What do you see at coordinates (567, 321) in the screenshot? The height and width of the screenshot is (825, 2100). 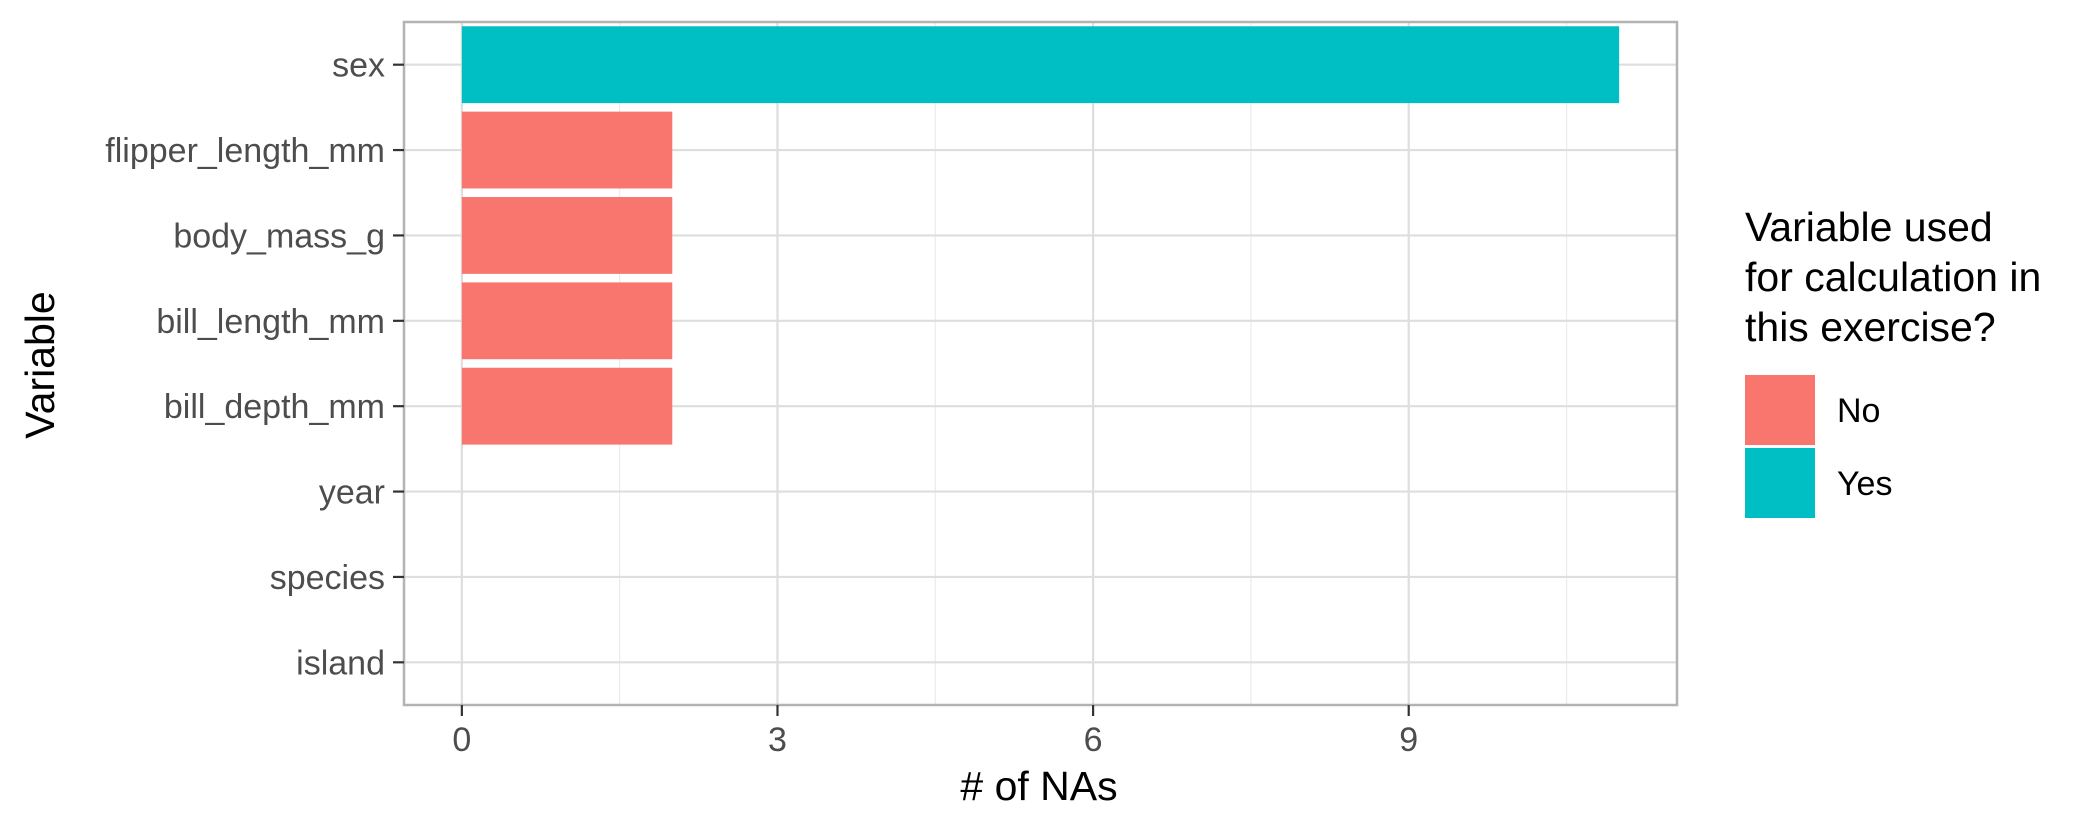 I see `bar-bill_length_mm` at bounding box center [567, 321].